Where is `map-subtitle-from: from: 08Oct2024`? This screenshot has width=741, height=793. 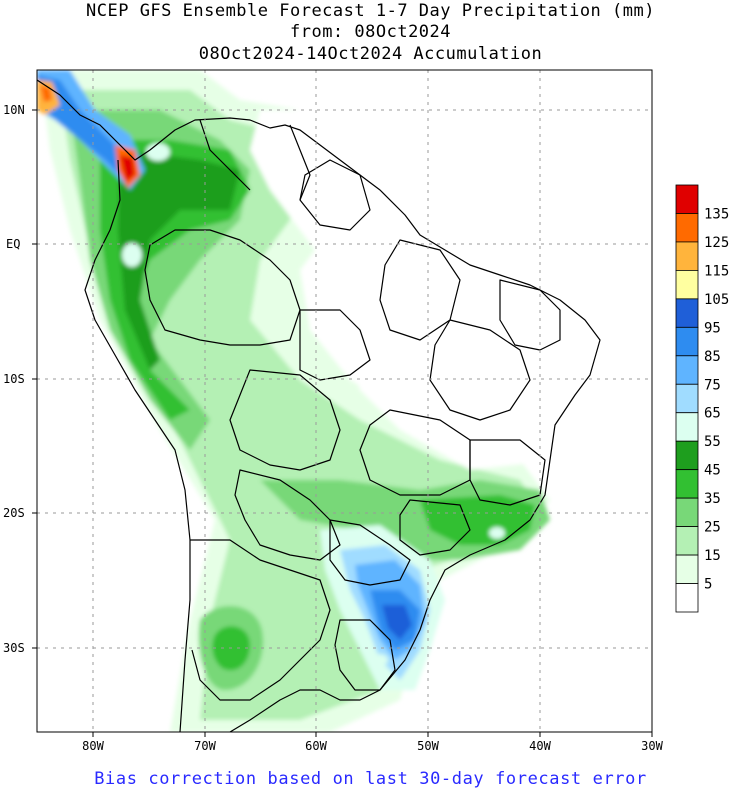
map-subtitle-from: from: 08Oct2024 is located at coordinates (370, 32).